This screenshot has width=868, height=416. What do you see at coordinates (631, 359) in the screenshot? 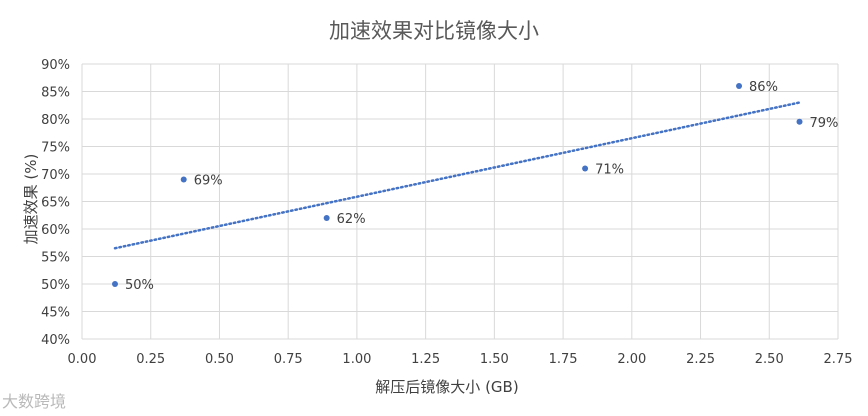
I see `x-tick-label: 2.00` at bounding box center [631, 359].